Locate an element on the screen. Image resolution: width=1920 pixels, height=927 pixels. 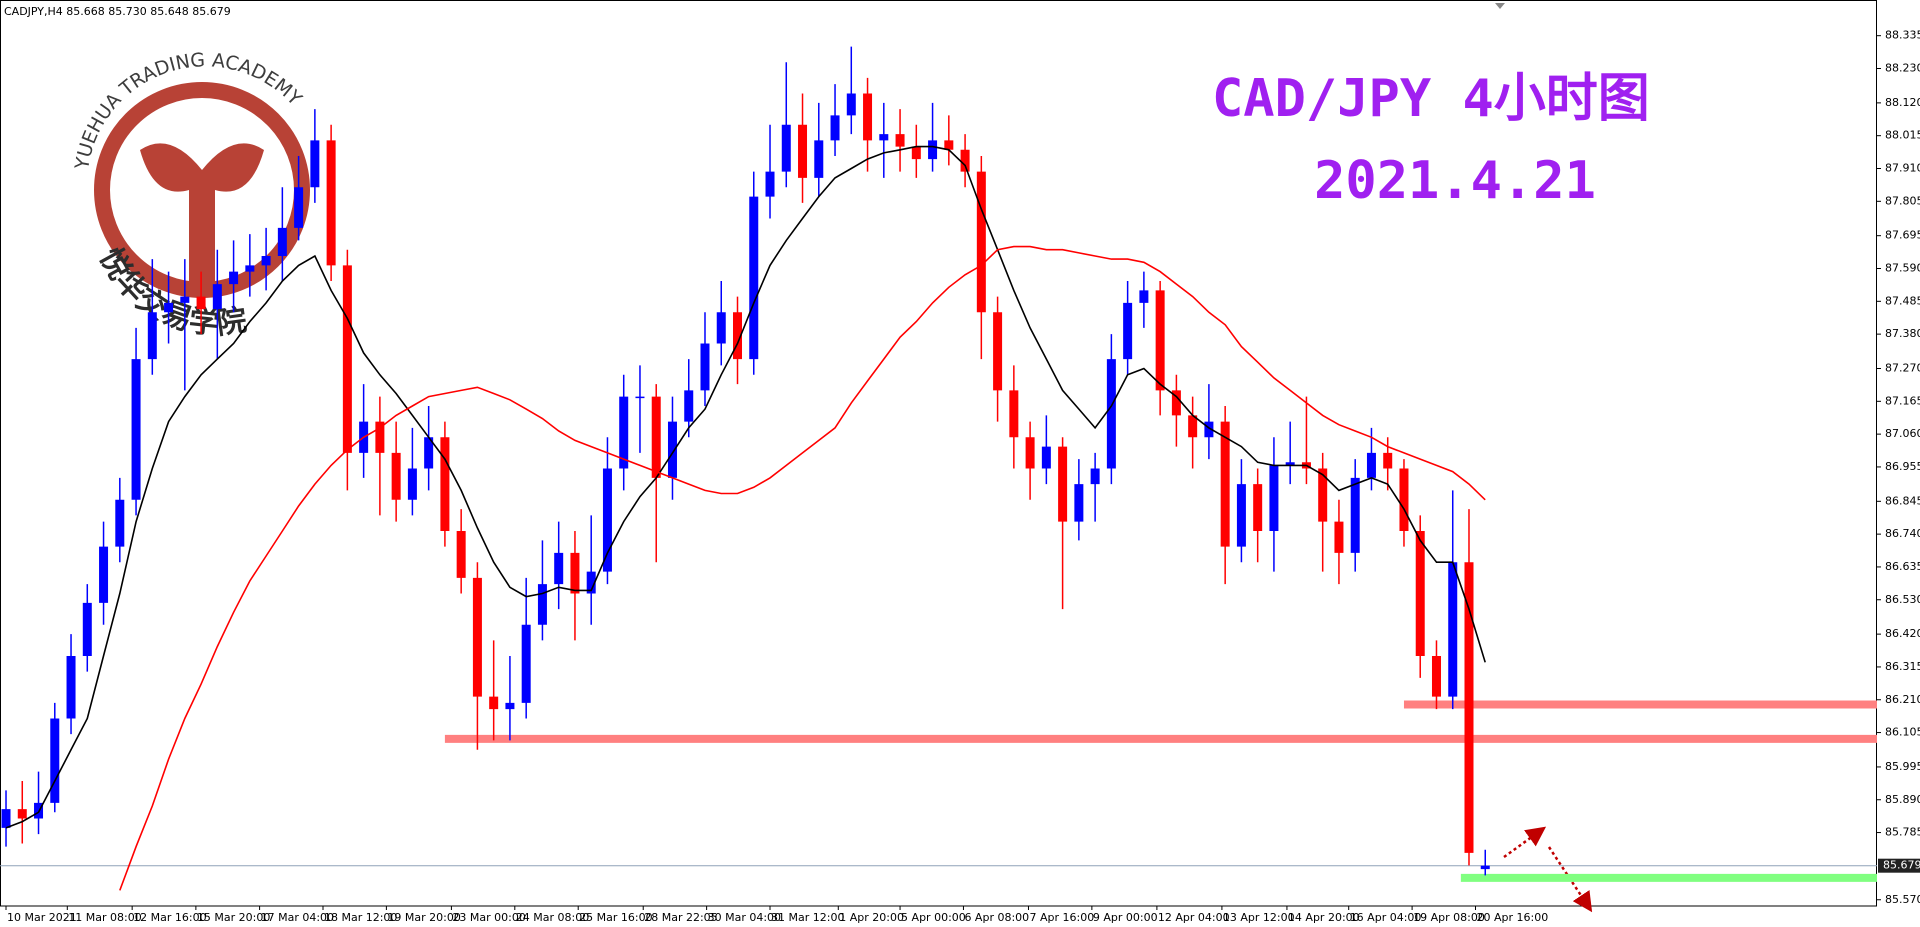
x-tick-label: 10 Mar 2021 is located at coordinates (42, 917).